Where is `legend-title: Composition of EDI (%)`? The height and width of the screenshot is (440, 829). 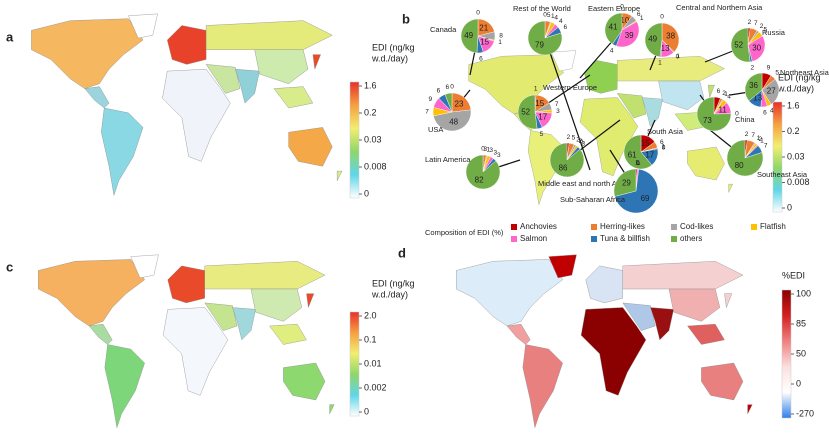
legend-title: Composition of EDI (%) is located at coordinates (464, 232).